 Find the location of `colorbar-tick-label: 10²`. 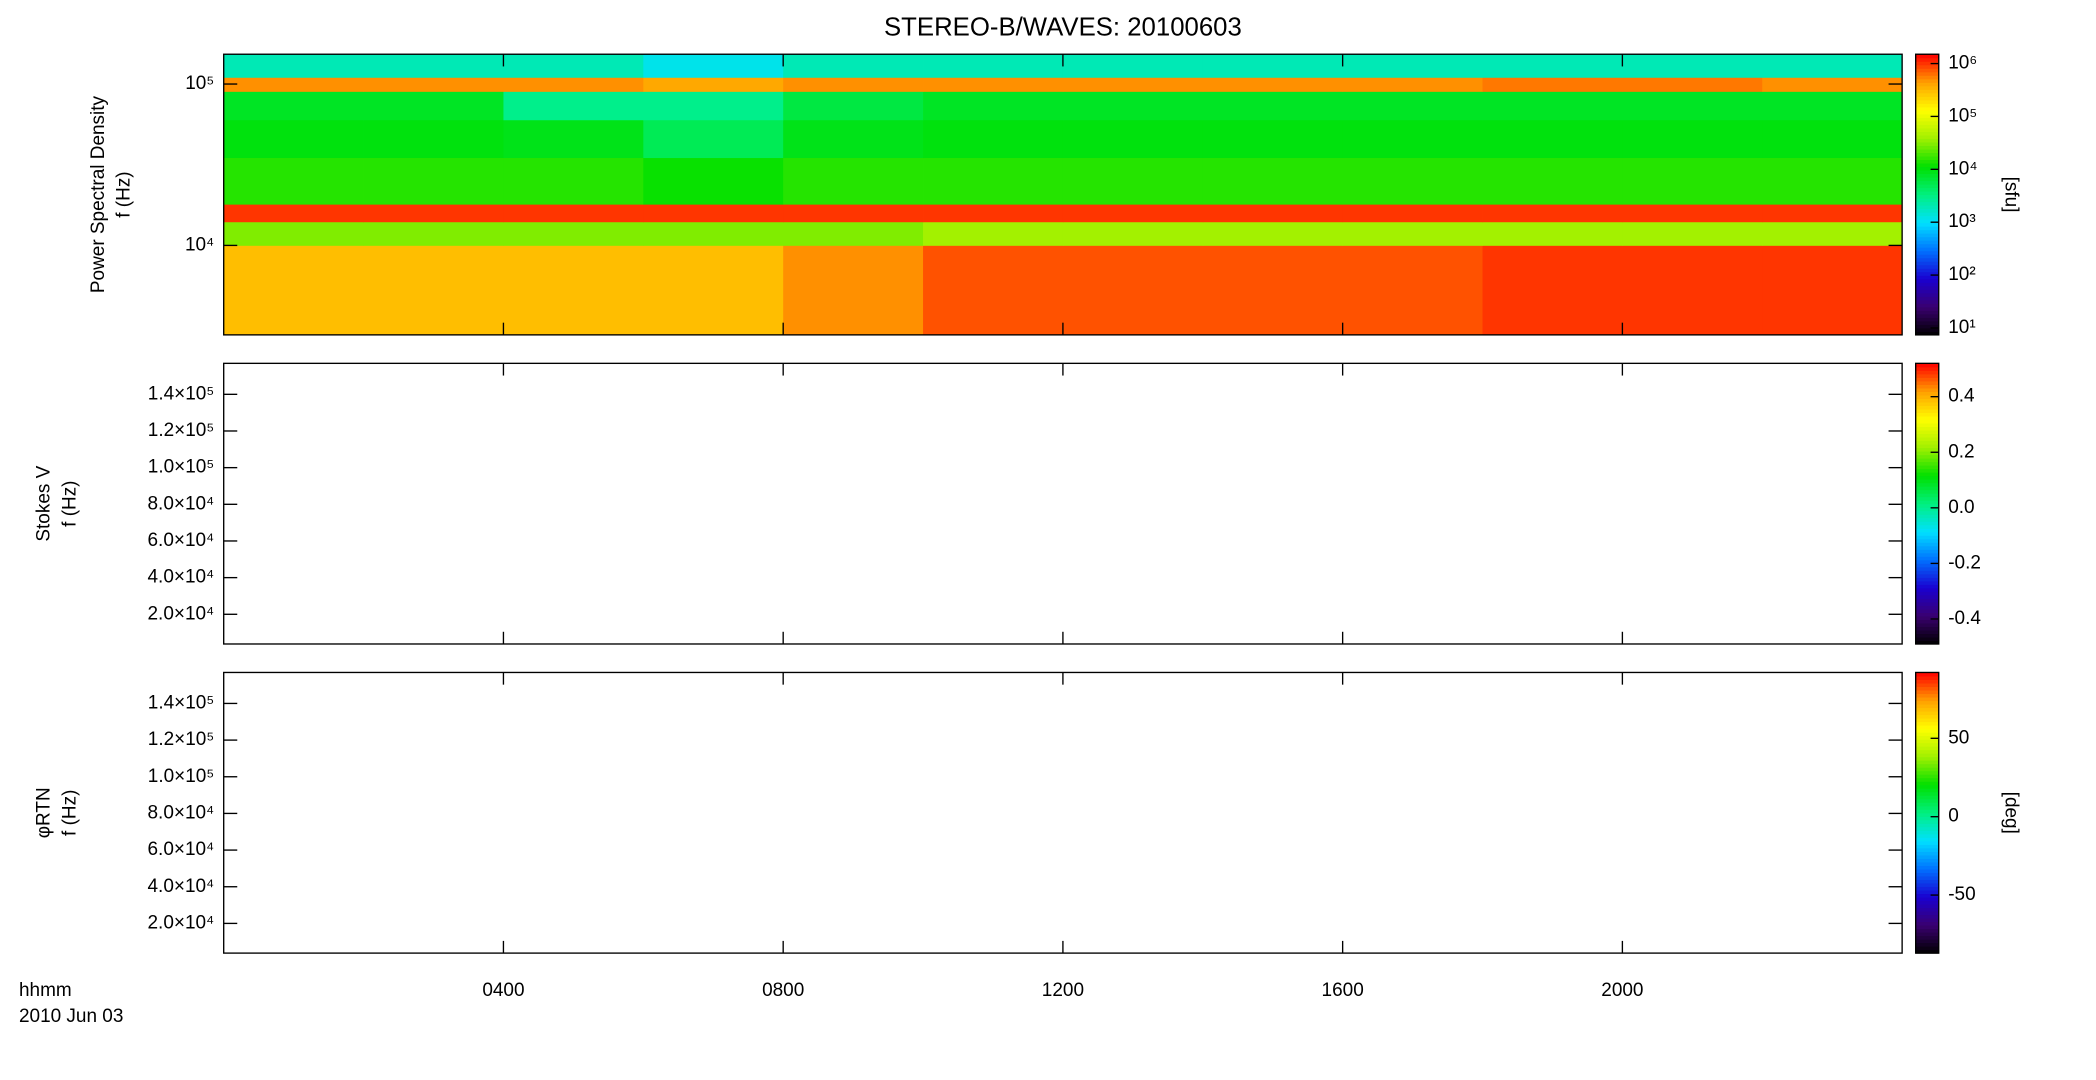

colorbar-tick-label: 10² is located at coordinates (1961, 274).